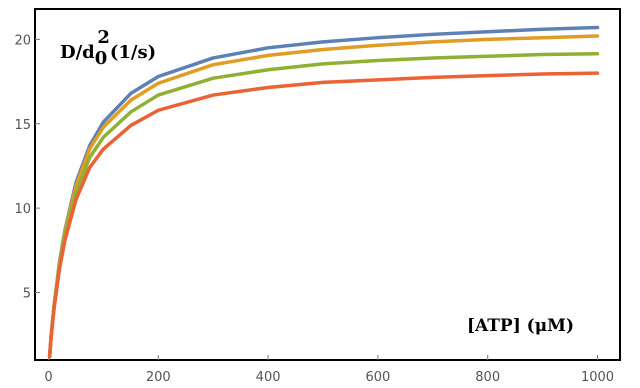 The image size is (640, 388). What do you see at coordinates (22, 125) in the screenshot?
I see `y-tick-label: 15` at bounding box center [22, 125].